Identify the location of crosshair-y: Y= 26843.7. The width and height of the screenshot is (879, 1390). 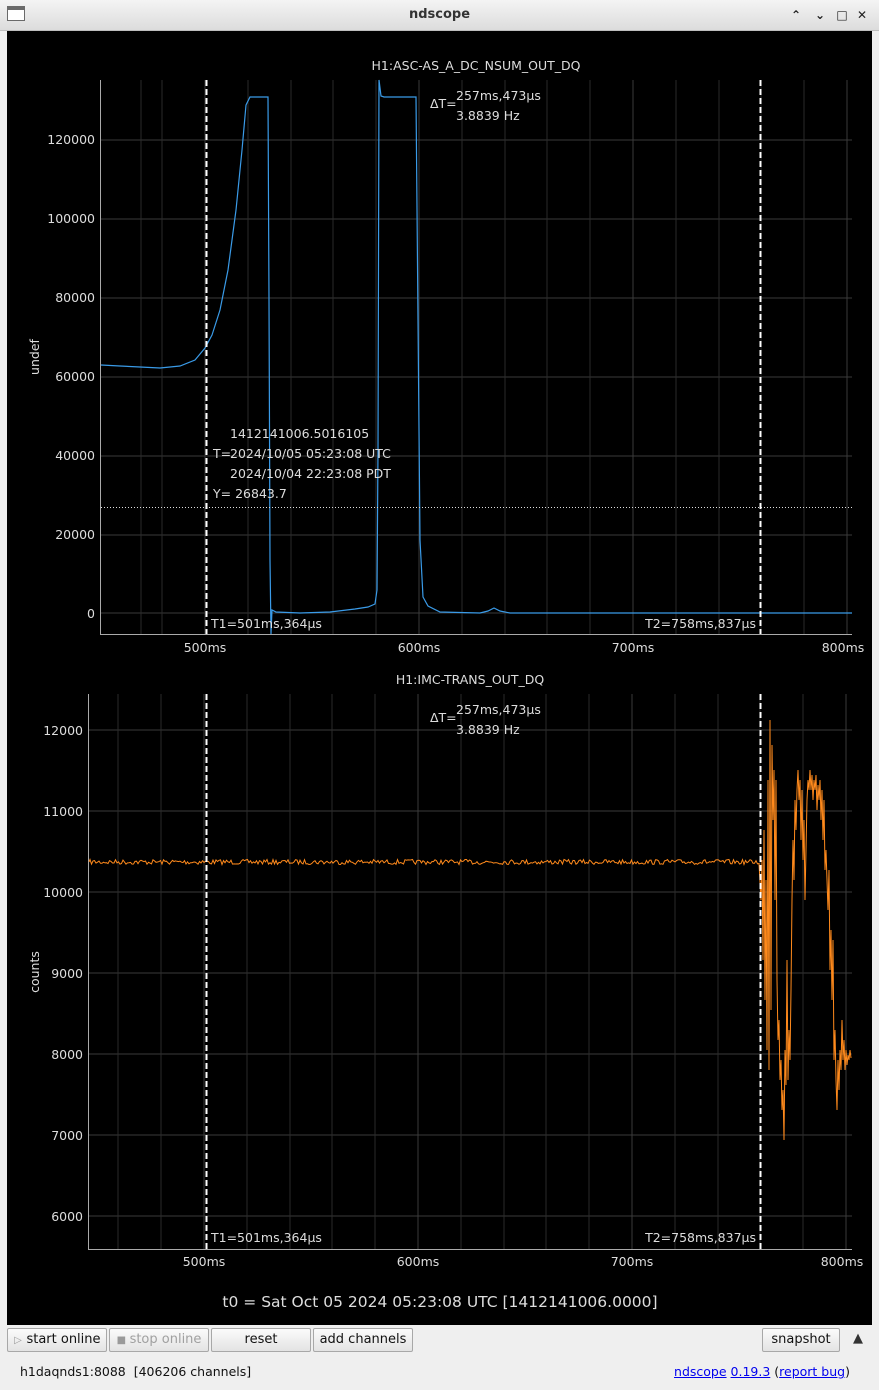
(249, 493).